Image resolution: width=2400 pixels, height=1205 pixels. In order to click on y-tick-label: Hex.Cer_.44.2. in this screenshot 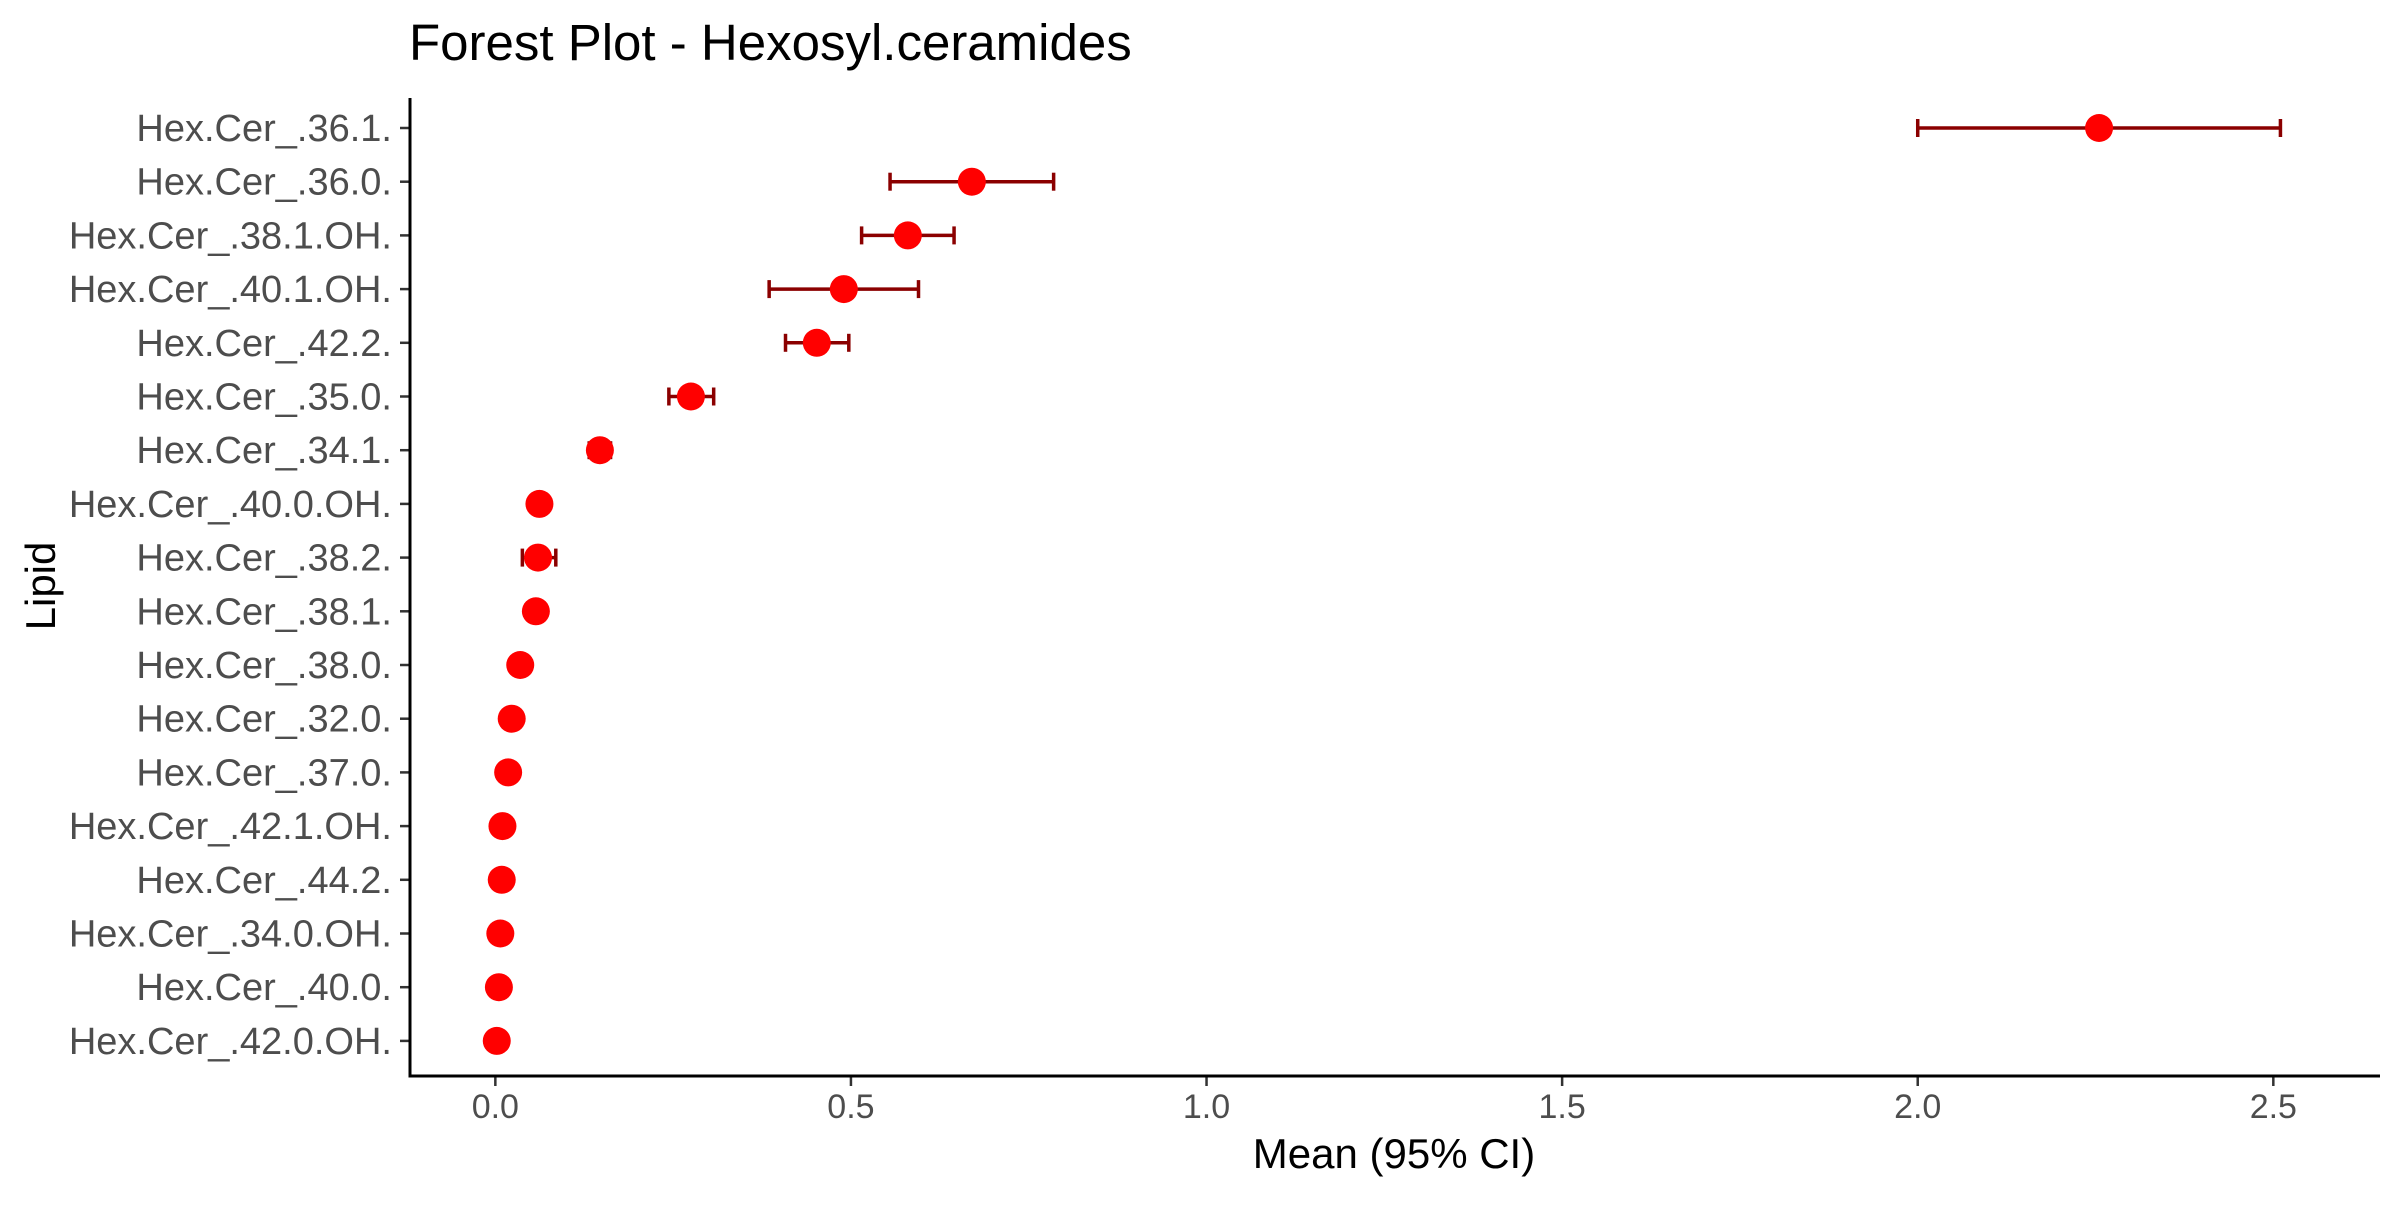, I will do `click(264, 881)`.